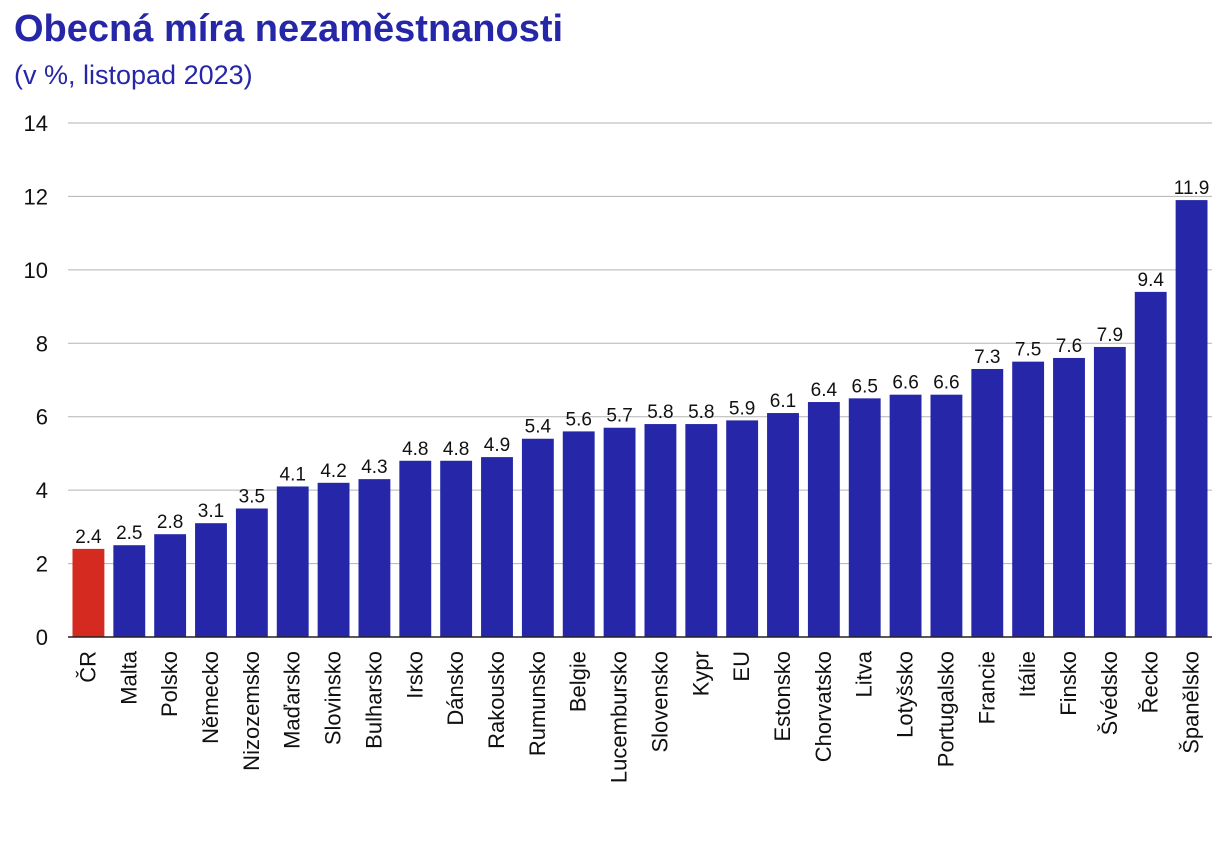  Describe the element at coordinates (211, 511) in the screenshot. I see `data-label: 3.1` at that location.